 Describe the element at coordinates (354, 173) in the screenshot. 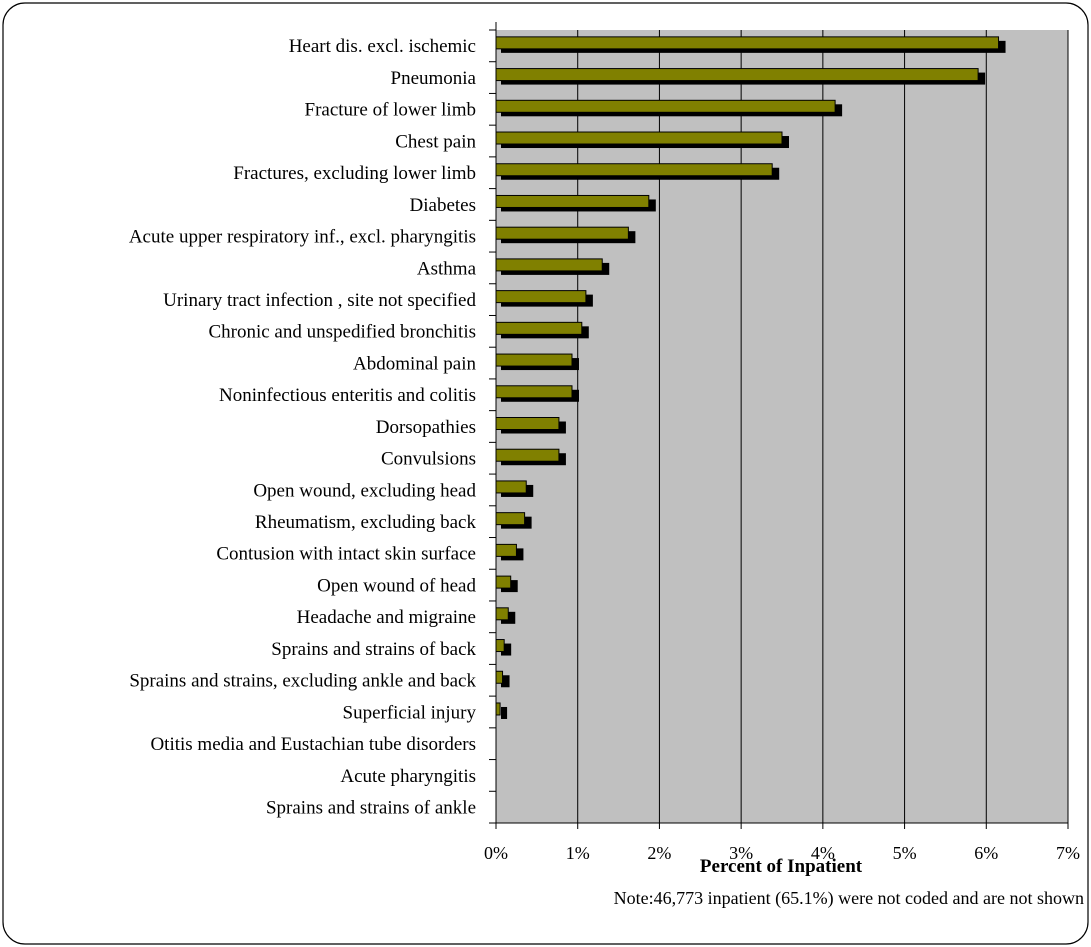

I see `category-label: Fractures, excluding lower limb` at that location.